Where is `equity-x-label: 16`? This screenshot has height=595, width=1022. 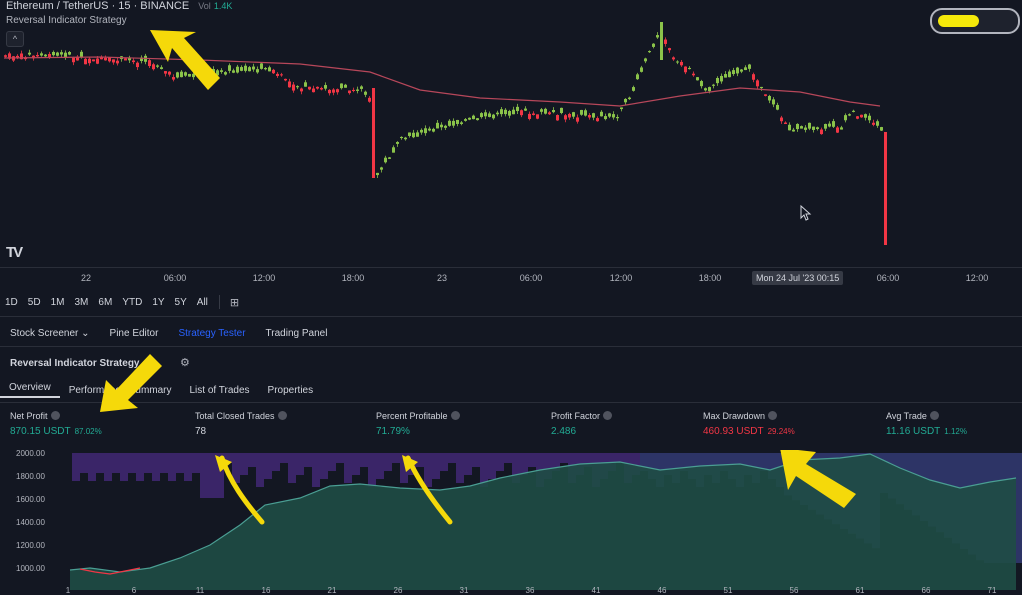 equity-x-label: 16 is located at coordinates (266, 590).